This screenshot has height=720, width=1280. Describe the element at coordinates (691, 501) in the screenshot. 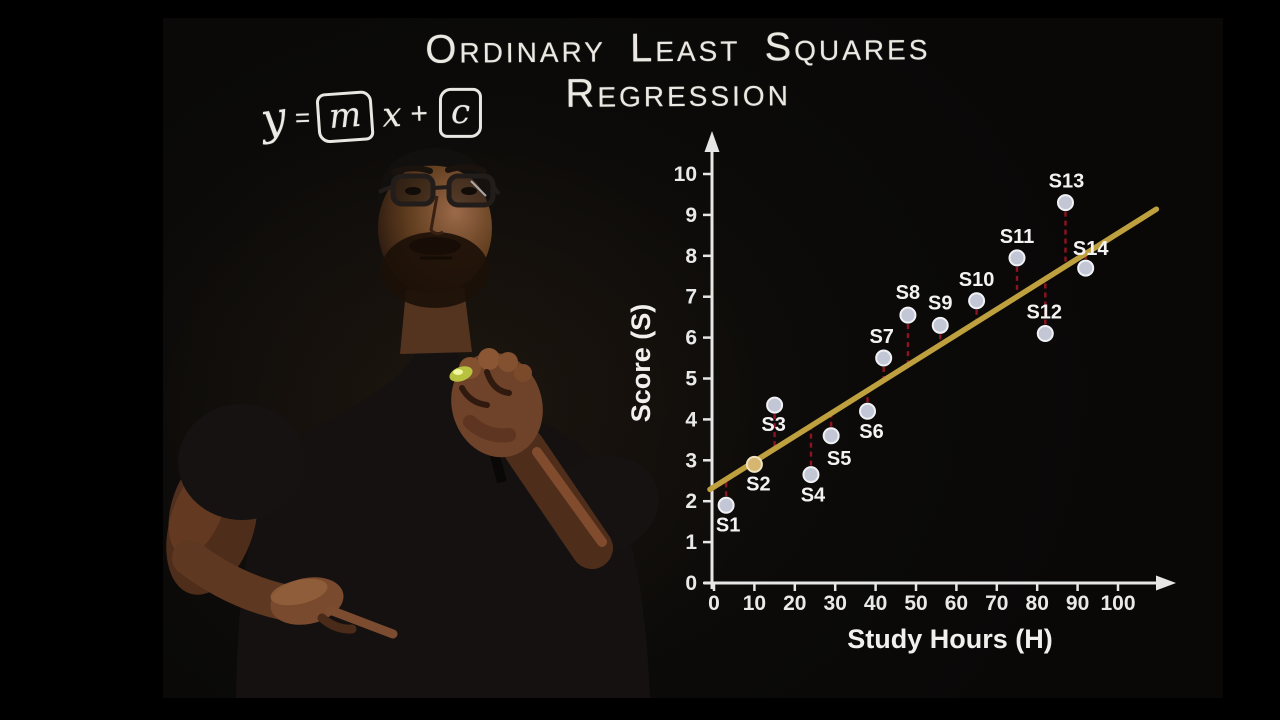

I see `y-tick-label: 2` at that location.